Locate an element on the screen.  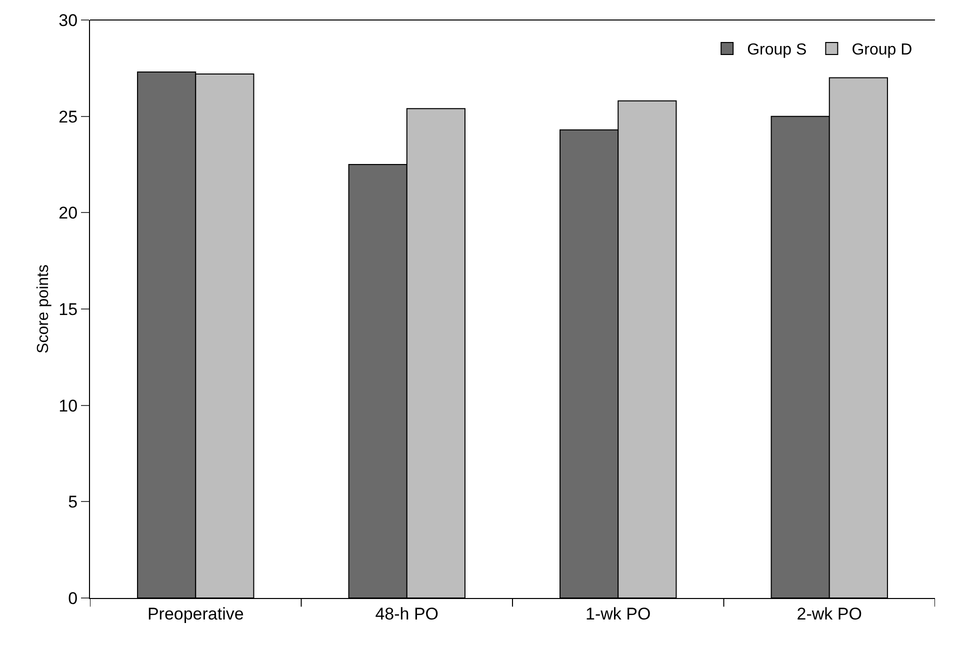
legend-label: Group S is located at coordinates (777, 50).